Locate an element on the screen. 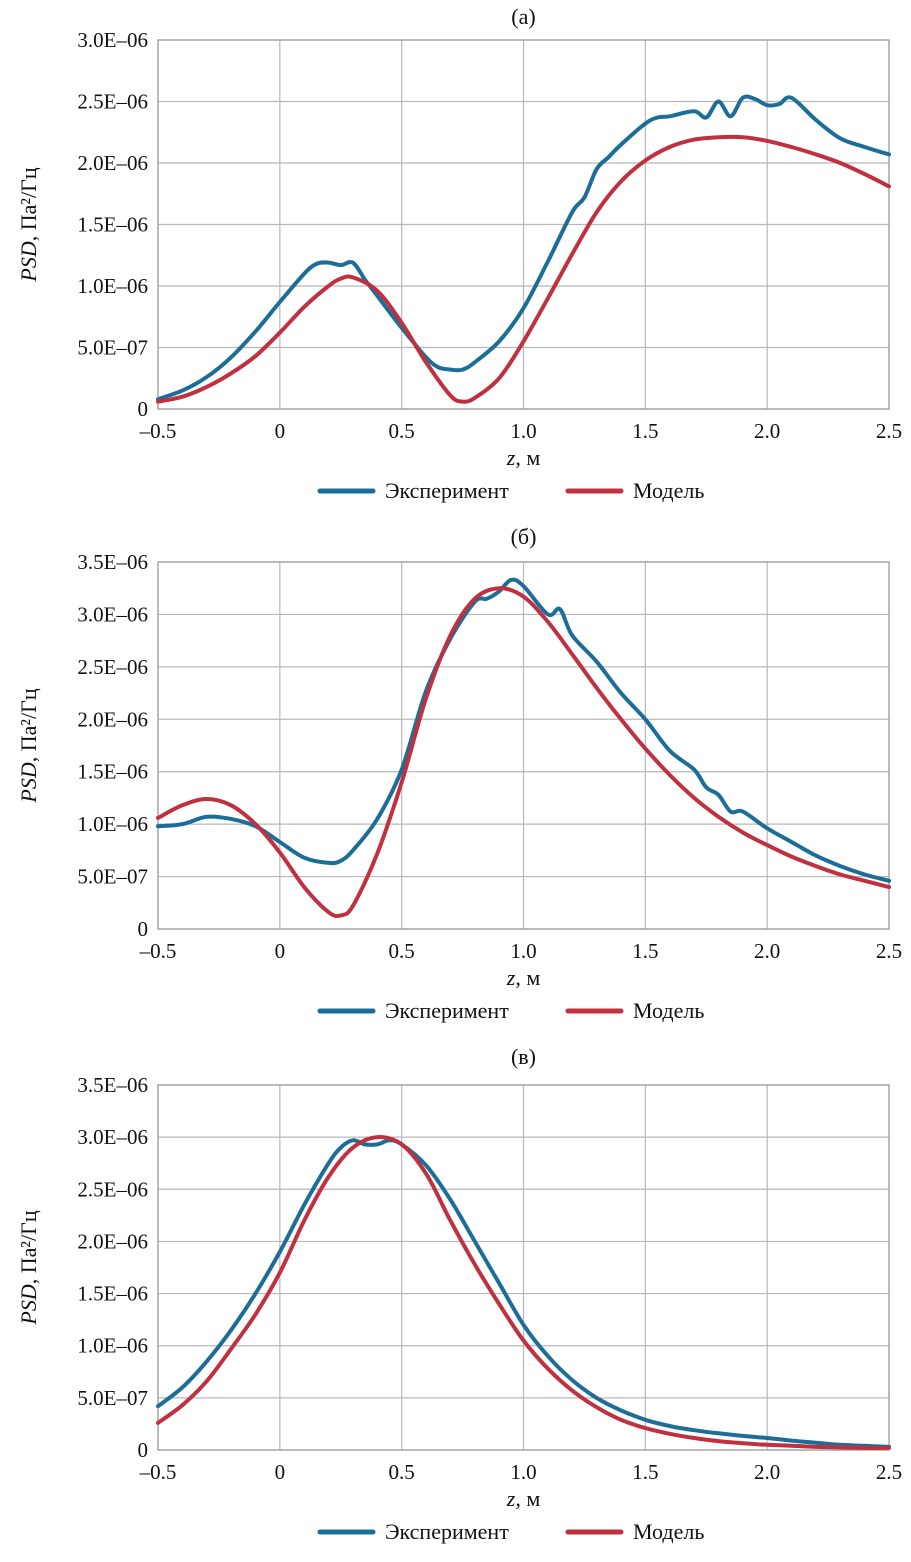  panel-title: (а) is located at coordinates (523, 16).